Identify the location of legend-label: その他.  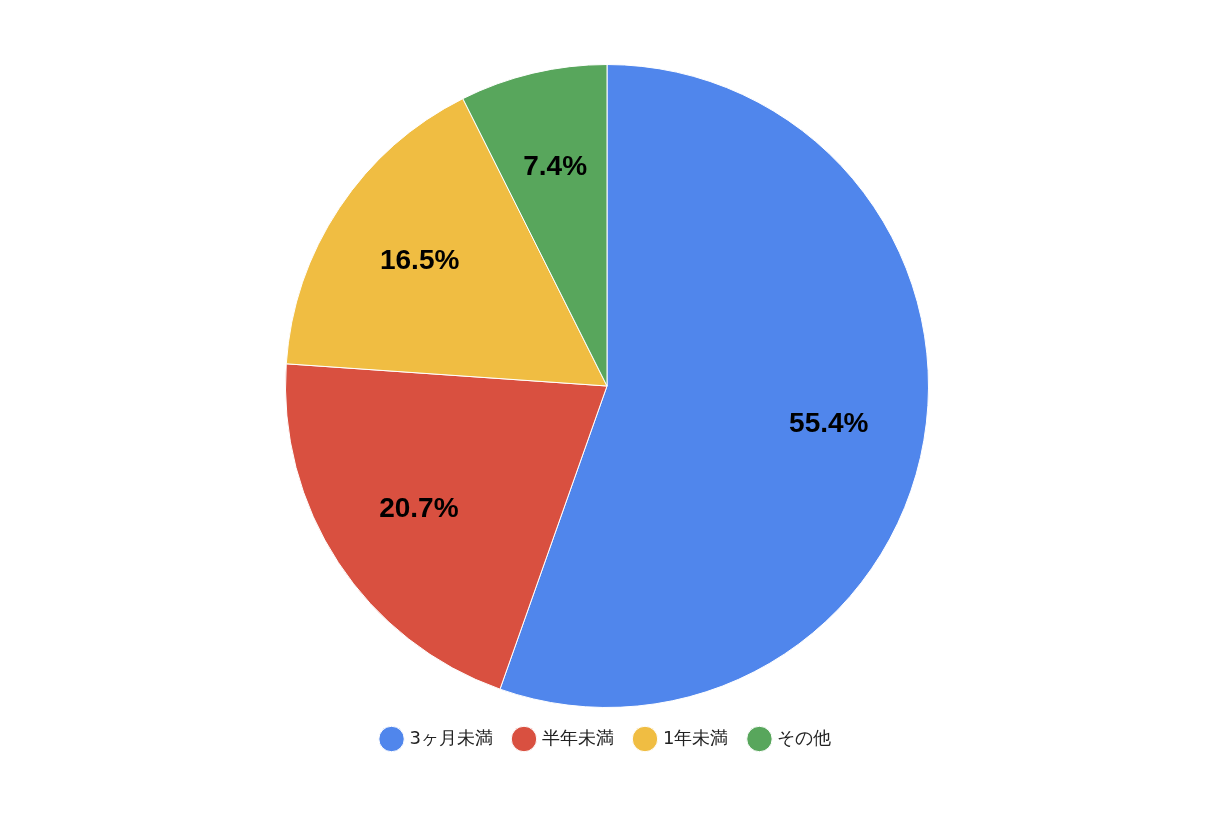
(804, 737).